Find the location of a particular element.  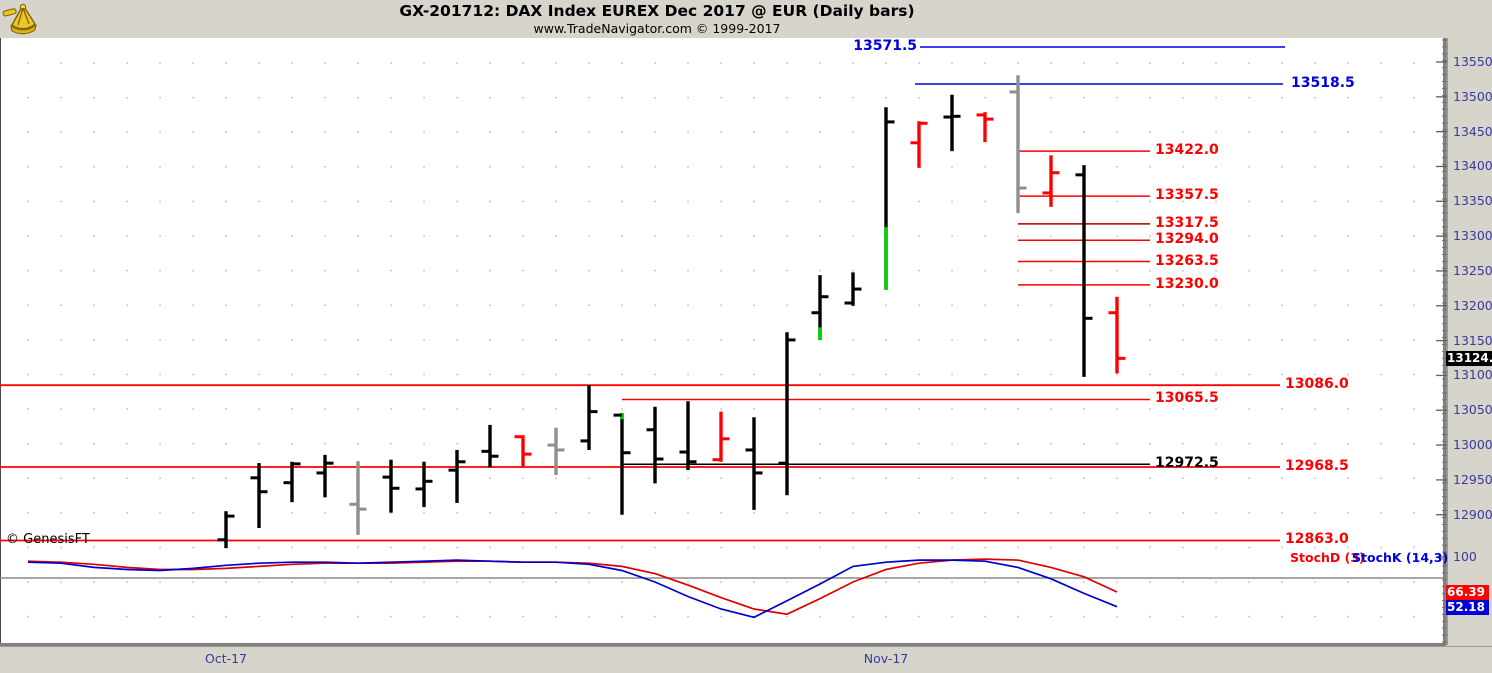

stoch-d-value-badge: 66.39 is located at coordinates (1467, 592).